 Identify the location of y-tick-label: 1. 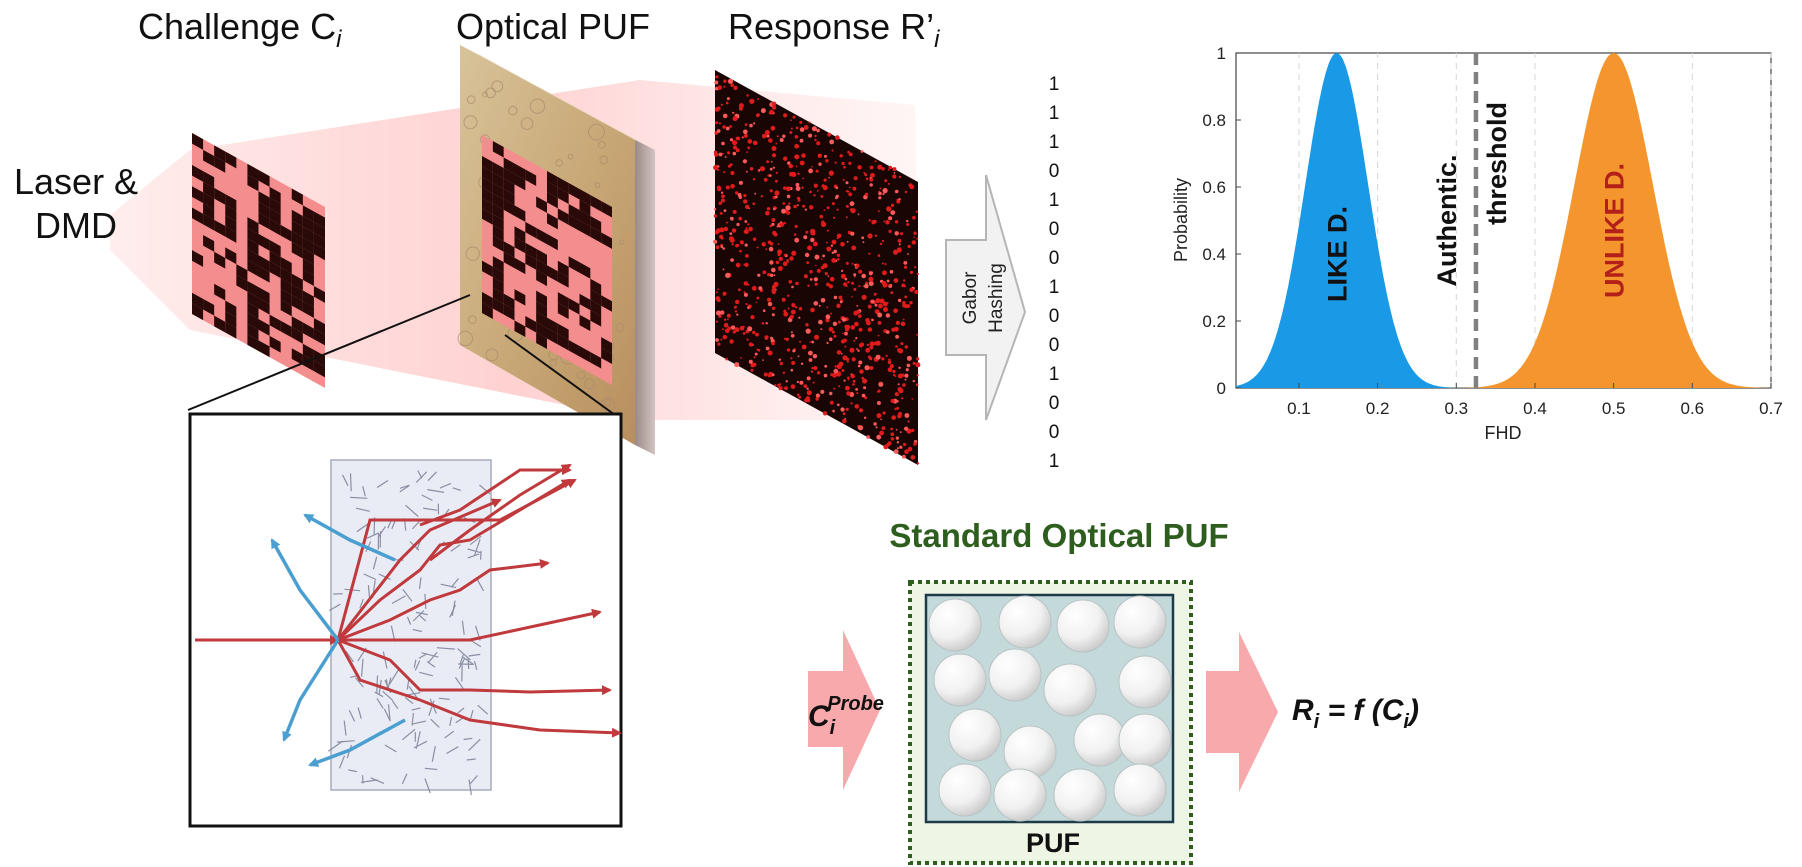
(1221, 53).